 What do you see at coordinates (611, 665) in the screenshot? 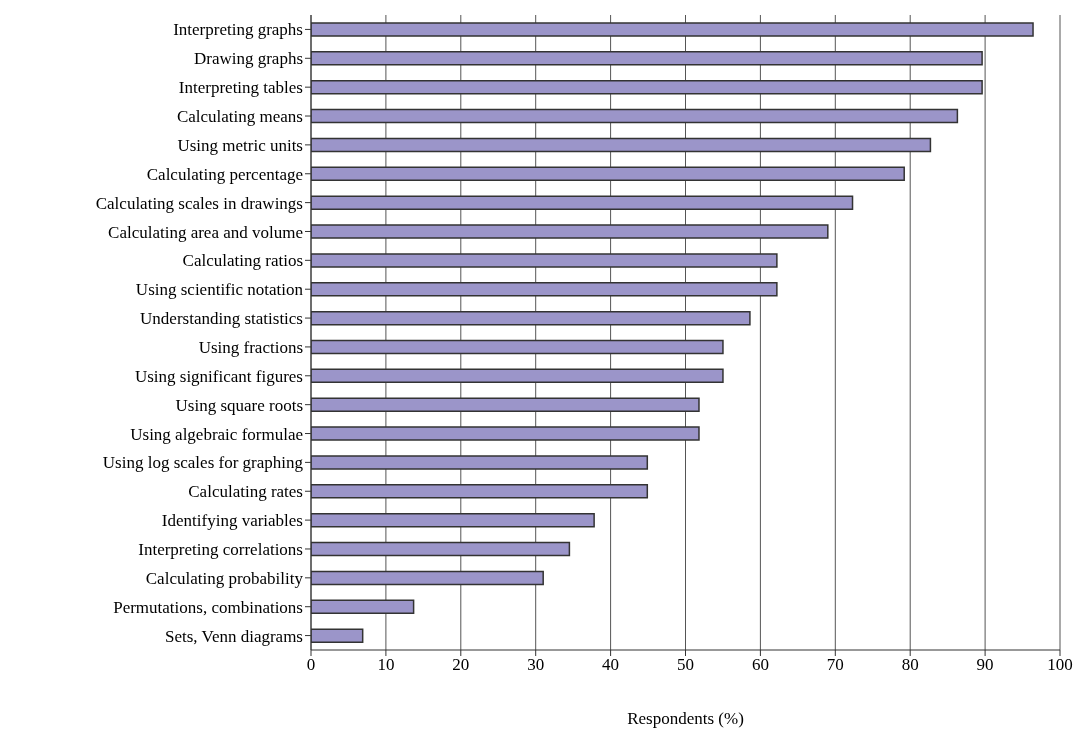
I see `x-tick-label: 40` at bounding box center [611, 665].